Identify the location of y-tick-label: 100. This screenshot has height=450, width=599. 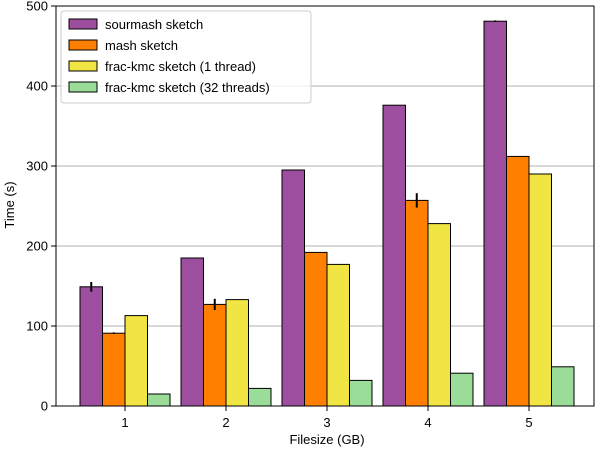
(37, 326).